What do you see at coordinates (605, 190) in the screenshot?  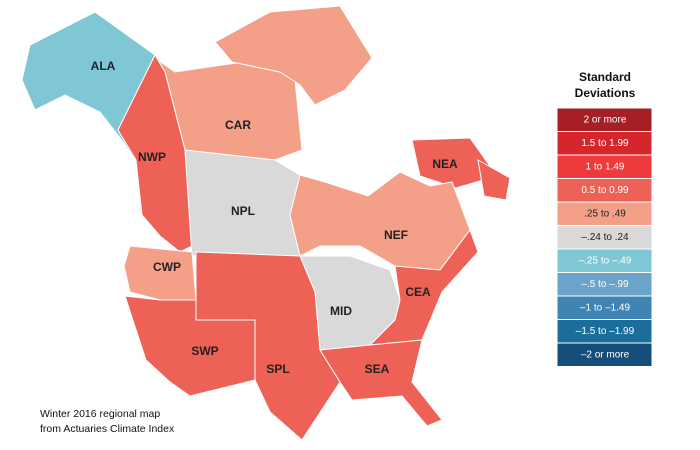 I see `legend-label: 0.5 to 0.99` at bounding box center [605, 190].